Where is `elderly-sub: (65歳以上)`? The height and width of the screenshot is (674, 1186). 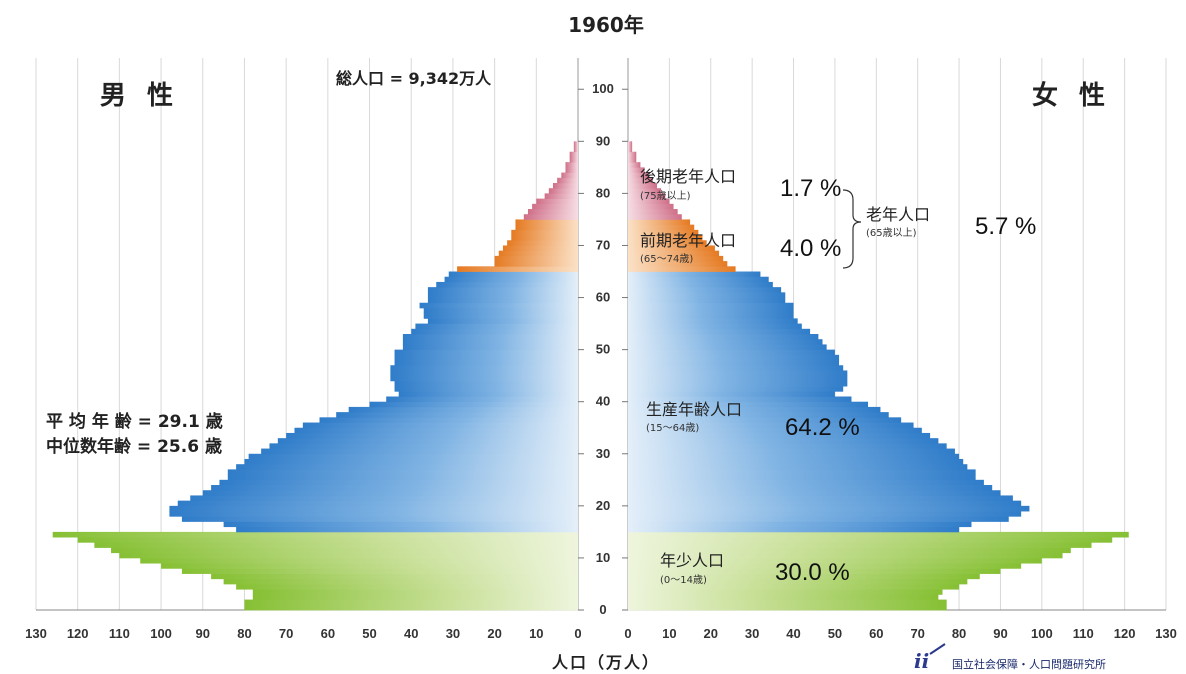 elderly-sub: (65歳以上) is located at coordinates (891, 233).